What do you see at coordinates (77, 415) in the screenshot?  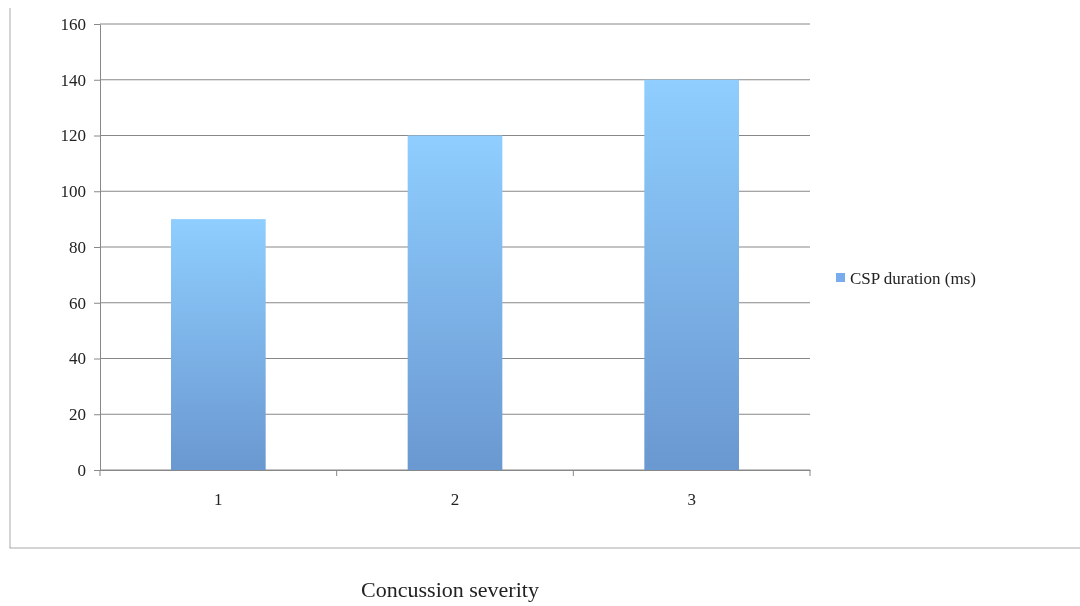 I see `y-tick-label: 20` at bounding box center [77, 415].